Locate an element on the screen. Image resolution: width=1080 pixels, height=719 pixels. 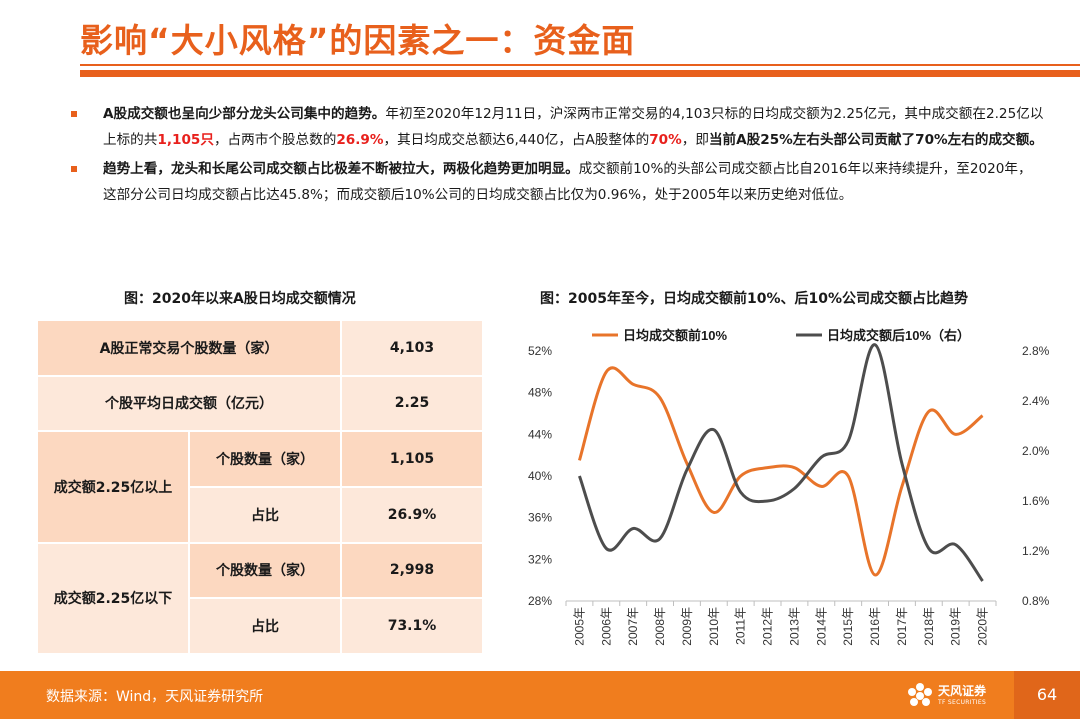
y-left-tick-label: 40% is located at coordinates (540, 476).